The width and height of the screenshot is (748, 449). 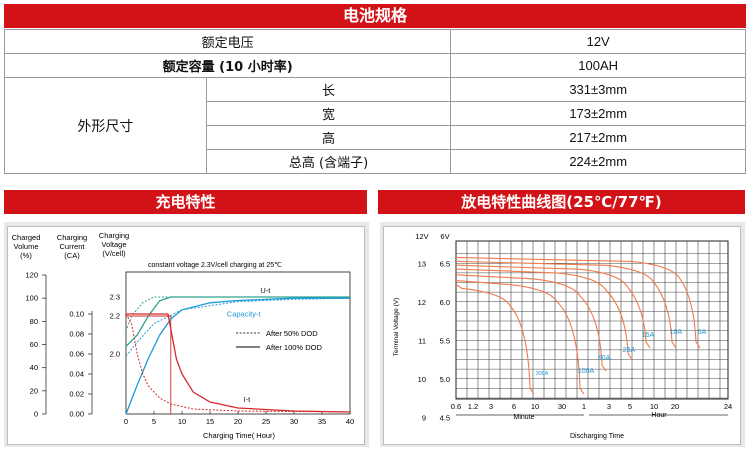 I want to click on curve-label: 10A, so click(x=676, y=332).